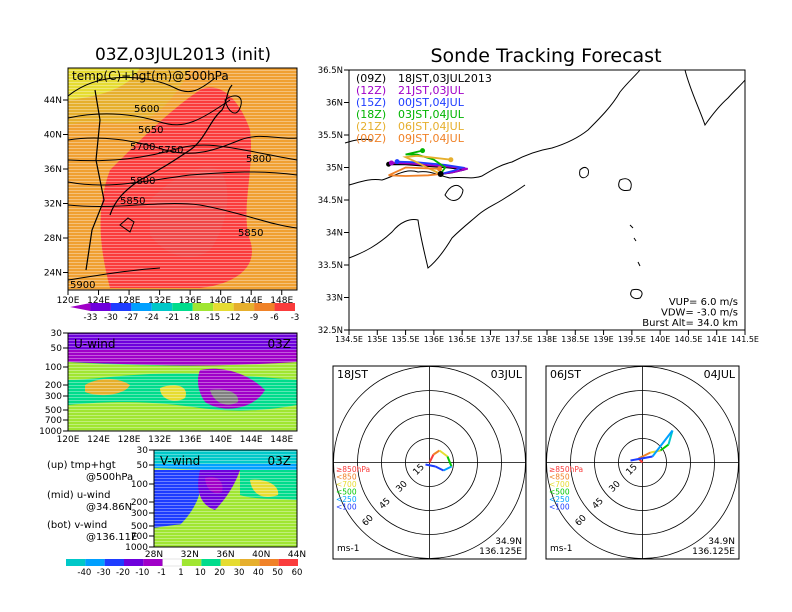 The image size is (792, 612). What do you see at coordinates (82, 285) in the screenshot?
I see `contour-label: 5900` at bounding box center [82, 285].